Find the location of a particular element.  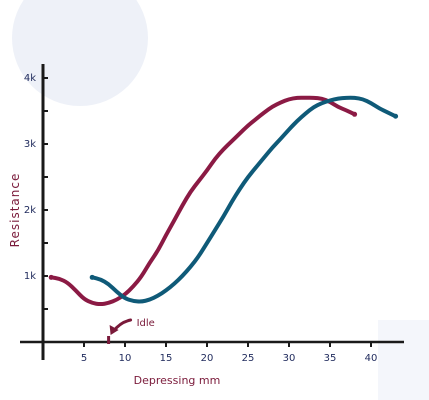

x-tick-label: 30 is located at coordinates (289, 358).